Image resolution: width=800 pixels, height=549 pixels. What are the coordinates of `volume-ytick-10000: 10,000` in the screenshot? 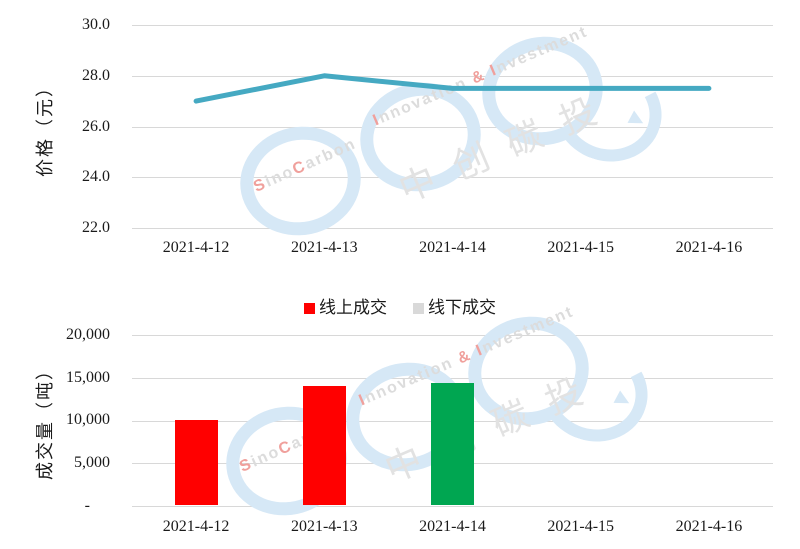 It's located at (88, 419).